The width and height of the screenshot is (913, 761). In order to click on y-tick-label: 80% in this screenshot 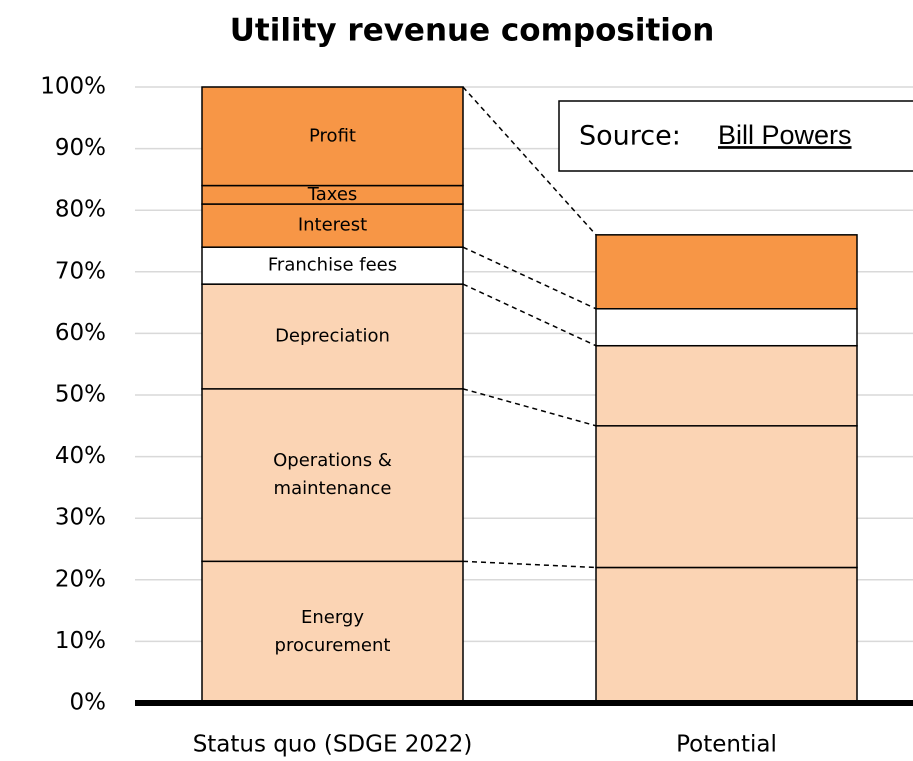, I will do `click(80, 210)`.